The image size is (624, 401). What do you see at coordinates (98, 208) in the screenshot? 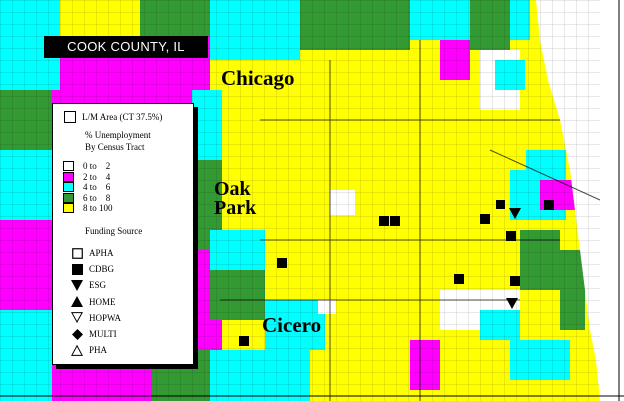
I see `class-label: 8 to 100` at bounding box center [98, 208].